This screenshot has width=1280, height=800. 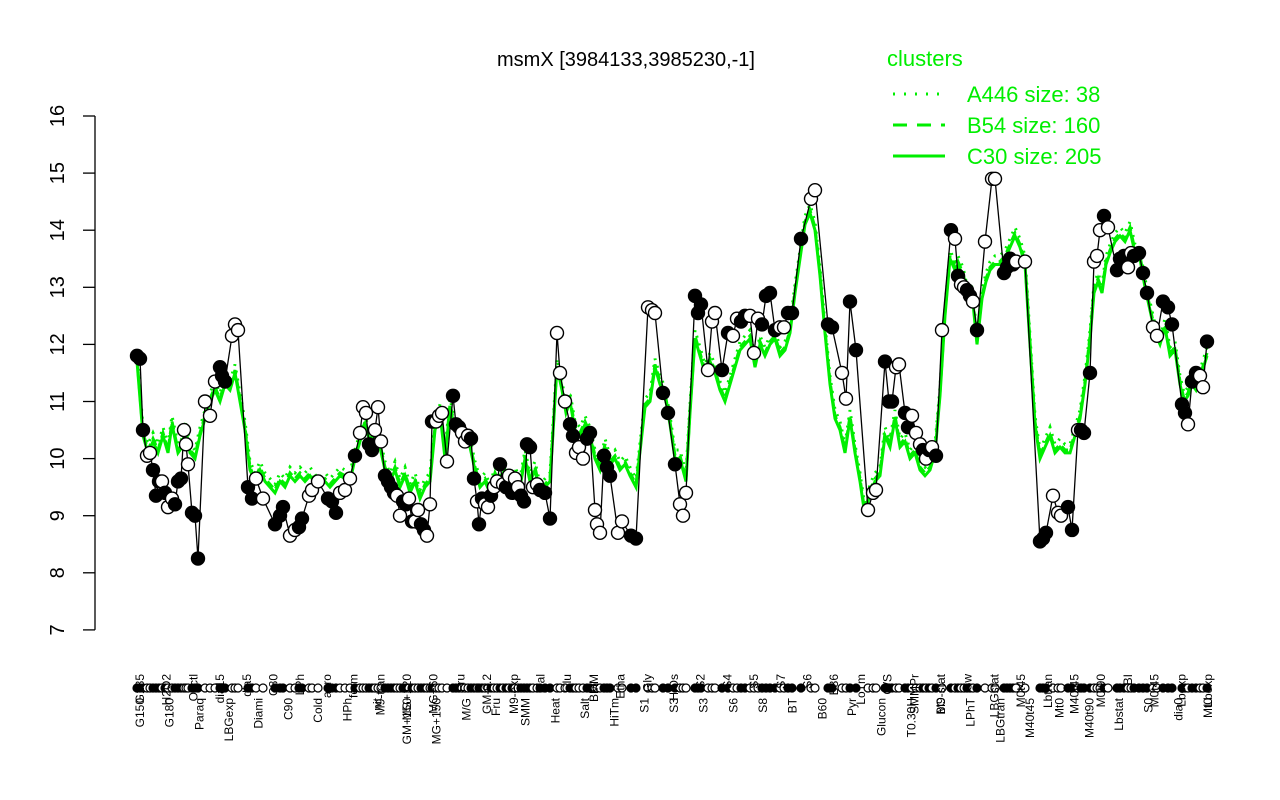 What do you see at coordinates (58, 287) in the screenshot?
I see `y-tick-label: 13` at bounding box center [58, 287].